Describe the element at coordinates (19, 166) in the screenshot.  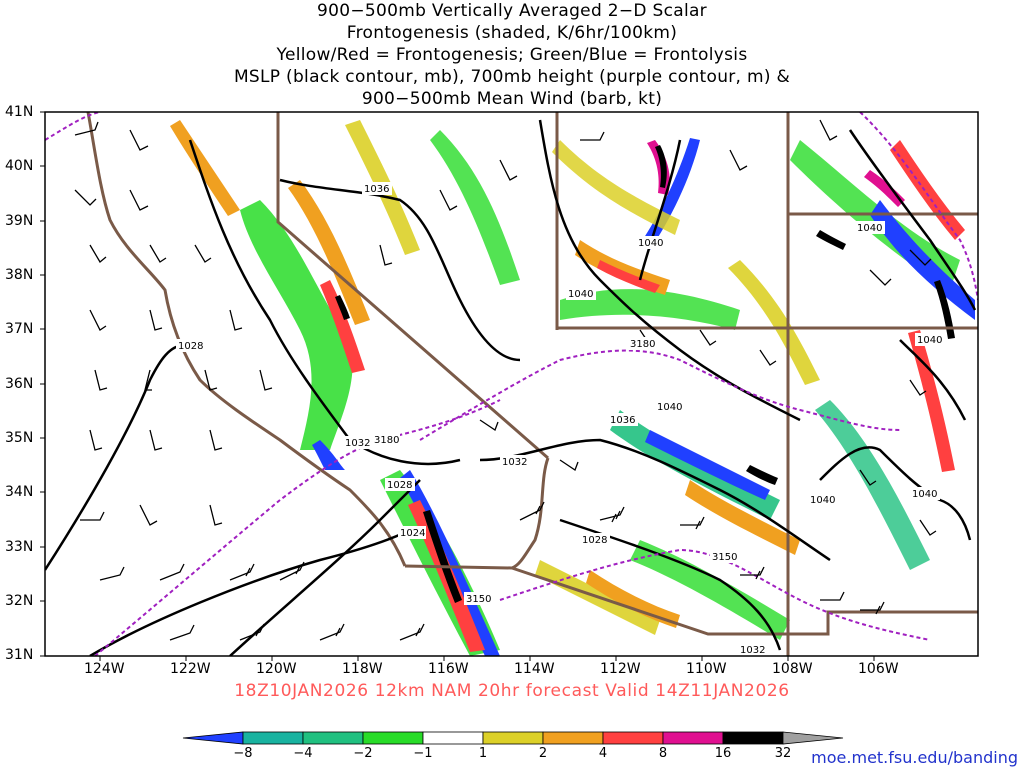
I see `lat-label: 40N` at that location.